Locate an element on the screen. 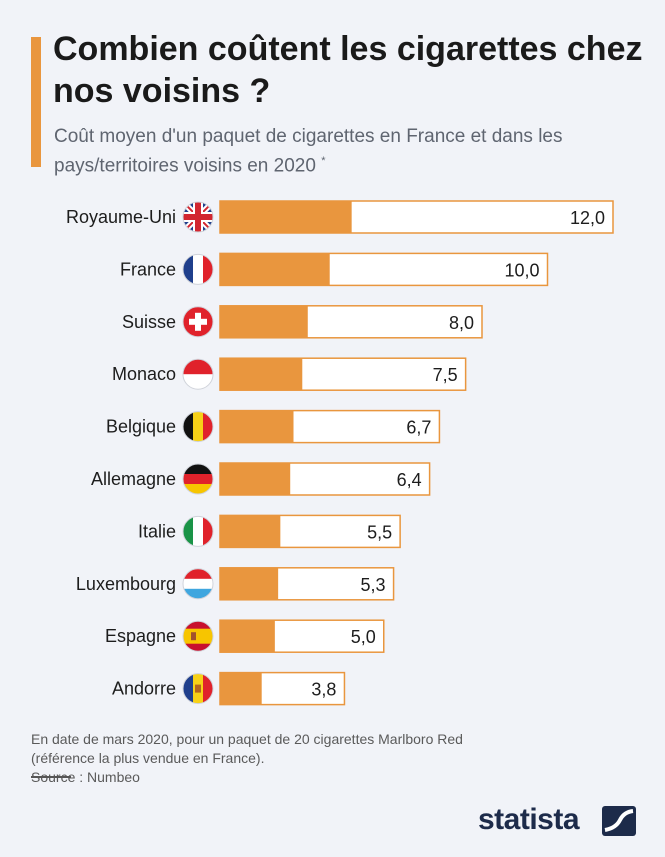 The image size is (665, 857). data-label: 6,7 is located at coordinates (418, 428).